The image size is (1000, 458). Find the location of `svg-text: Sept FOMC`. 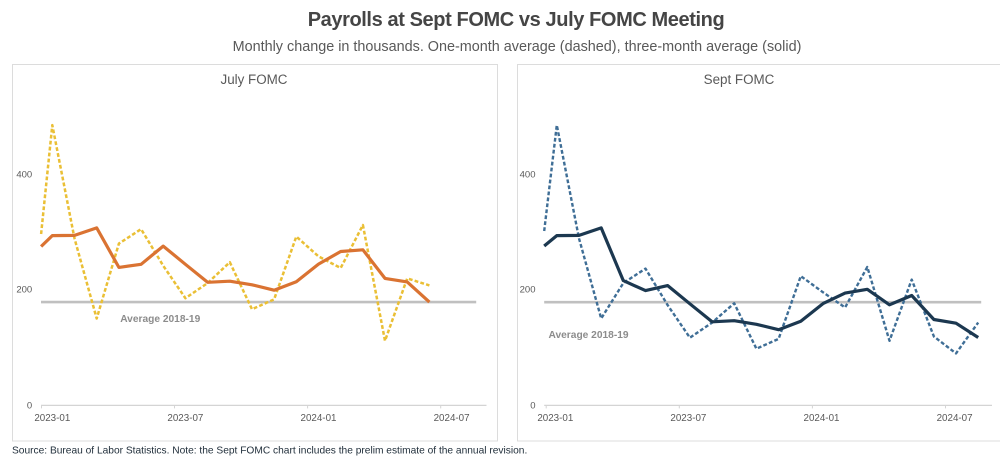

svg-text: Sept FOMC is located at coordinates (739, 79).